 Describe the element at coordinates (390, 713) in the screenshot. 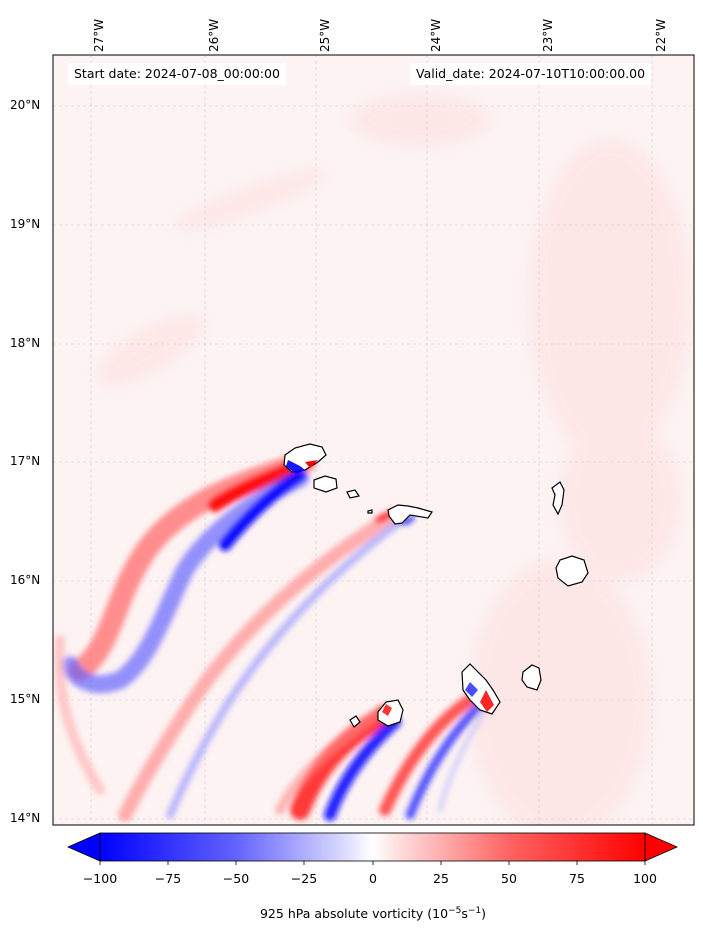

I see `island-fogo` at that location.